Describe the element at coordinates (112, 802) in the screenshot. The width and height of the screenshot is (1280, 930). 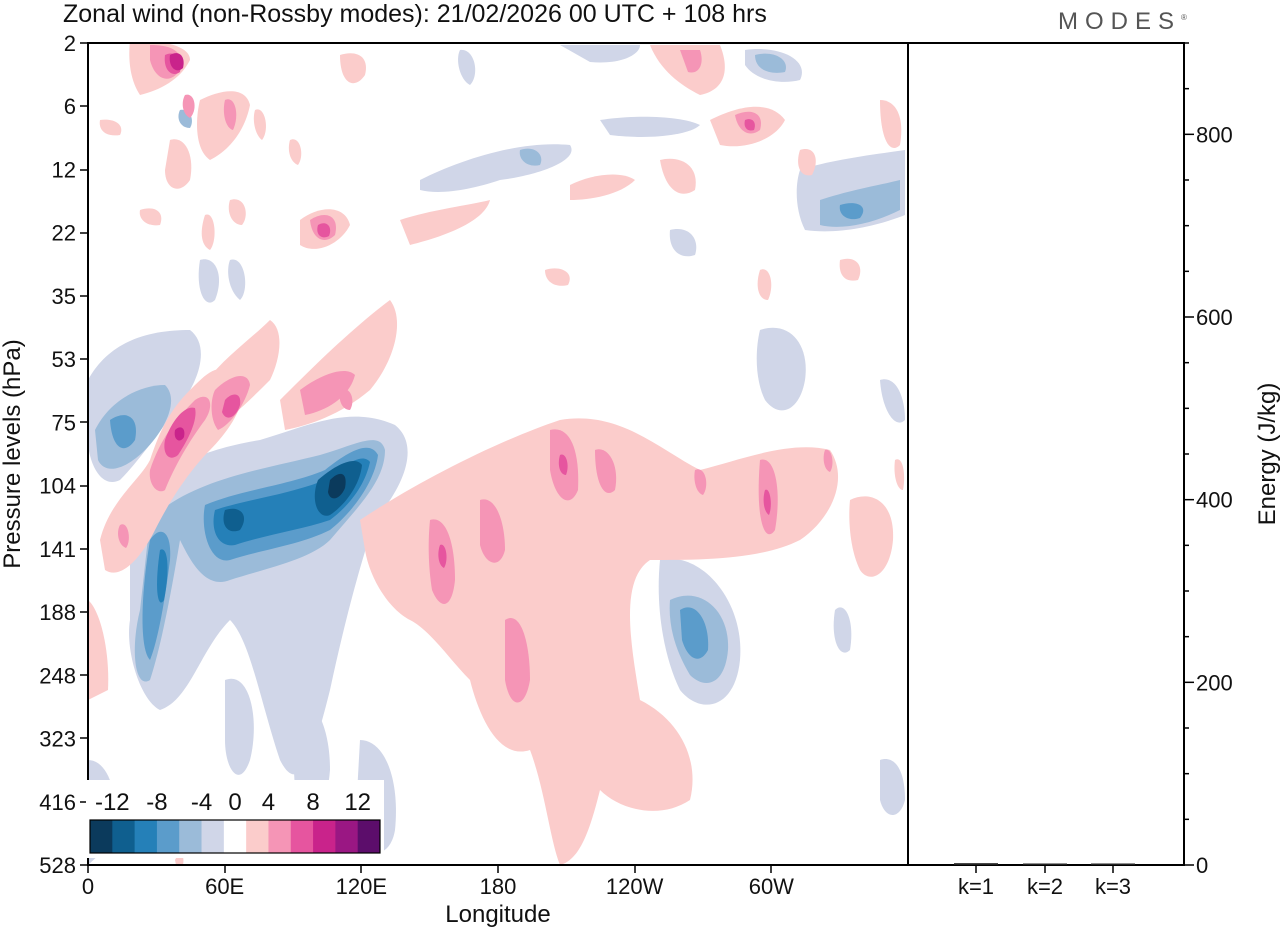
I see `colorbar-label: -12` at that location.